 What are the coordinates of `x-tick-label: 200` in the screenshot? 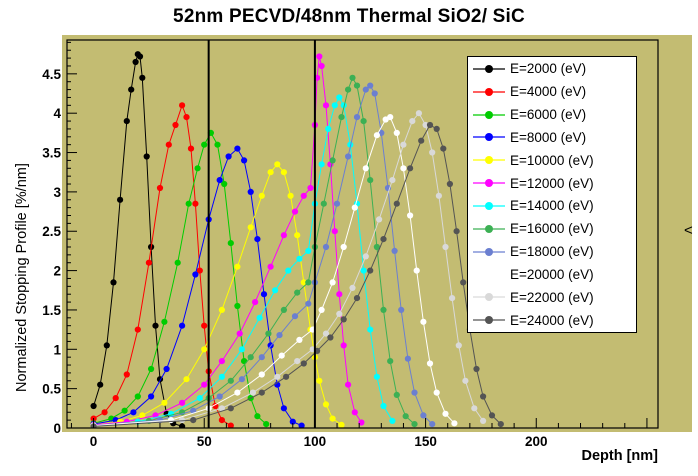 It's located at (536, 441).